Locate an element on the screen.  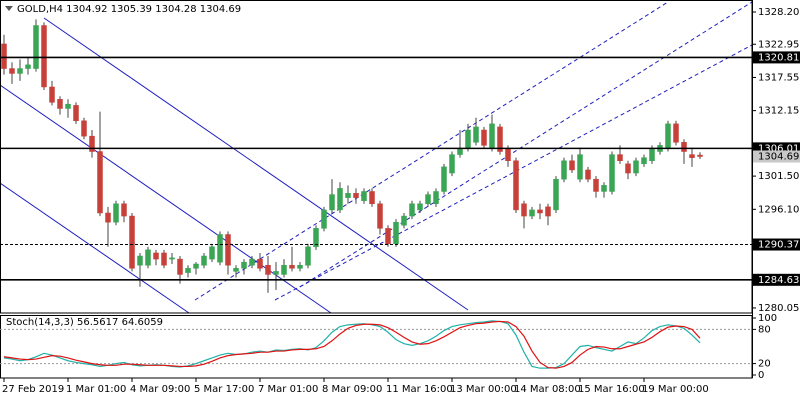
header-value: 64.6059 is located at coordinates (142, 322).